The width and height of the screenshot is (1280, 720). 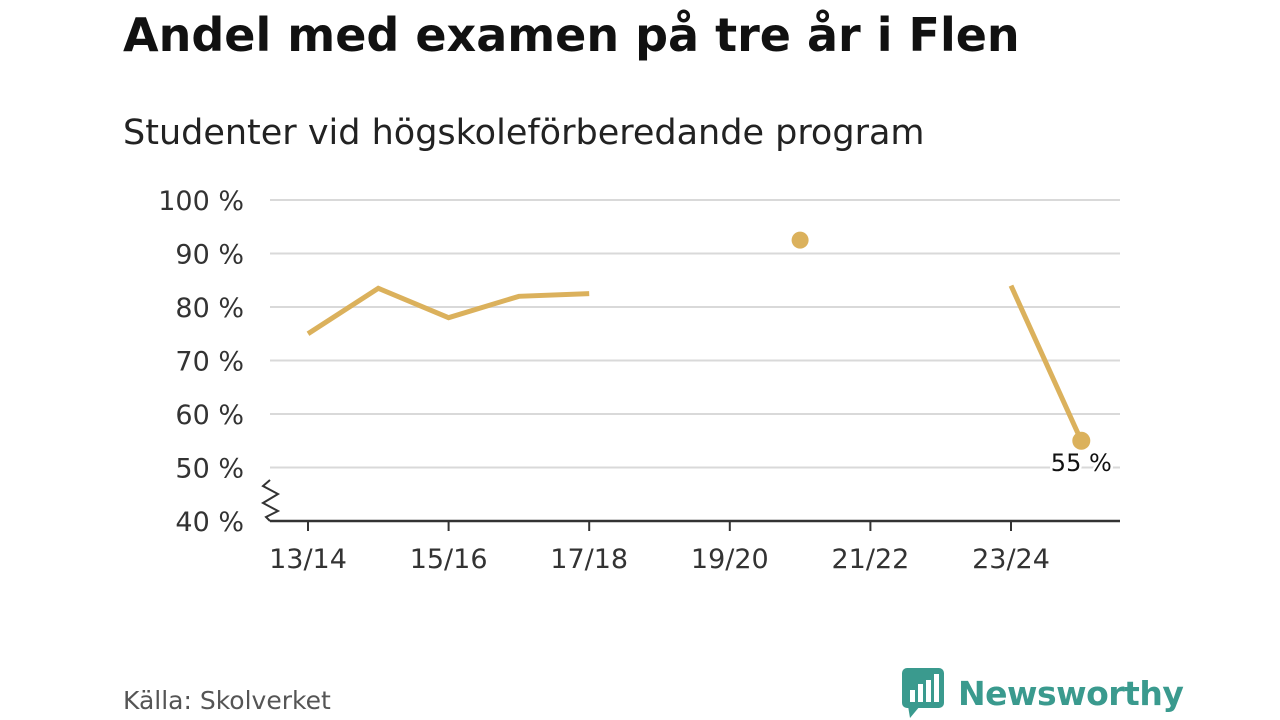 What do you see at coordinates (209, 308) in the screenshot?
I see `y-tick-label: 80 %` at bounding box center [209, 308].